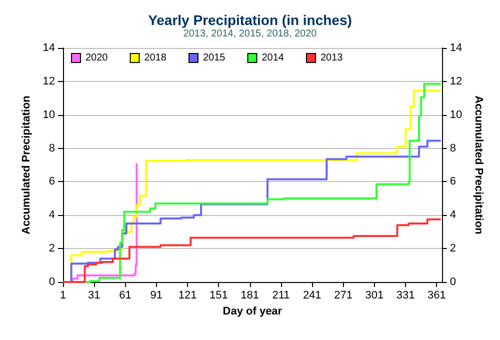 This screenshot has width=500, height=340. What do you see at coordinates (273, 58) in the screenshot?
I see `legend-label: 2014` at bounding box center [273, 58].